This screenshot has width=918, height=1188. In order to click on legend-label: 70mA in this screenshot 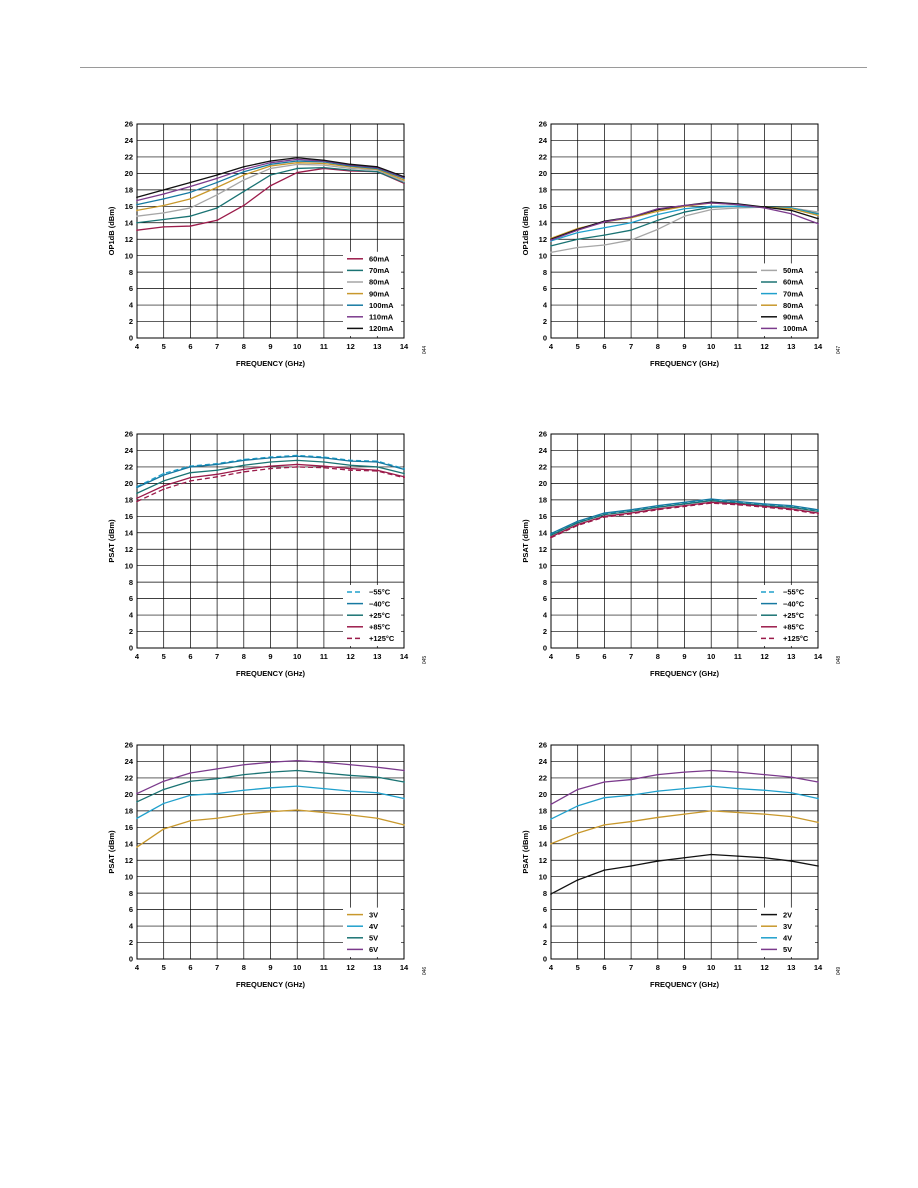, I will do `click(379, 270)`.